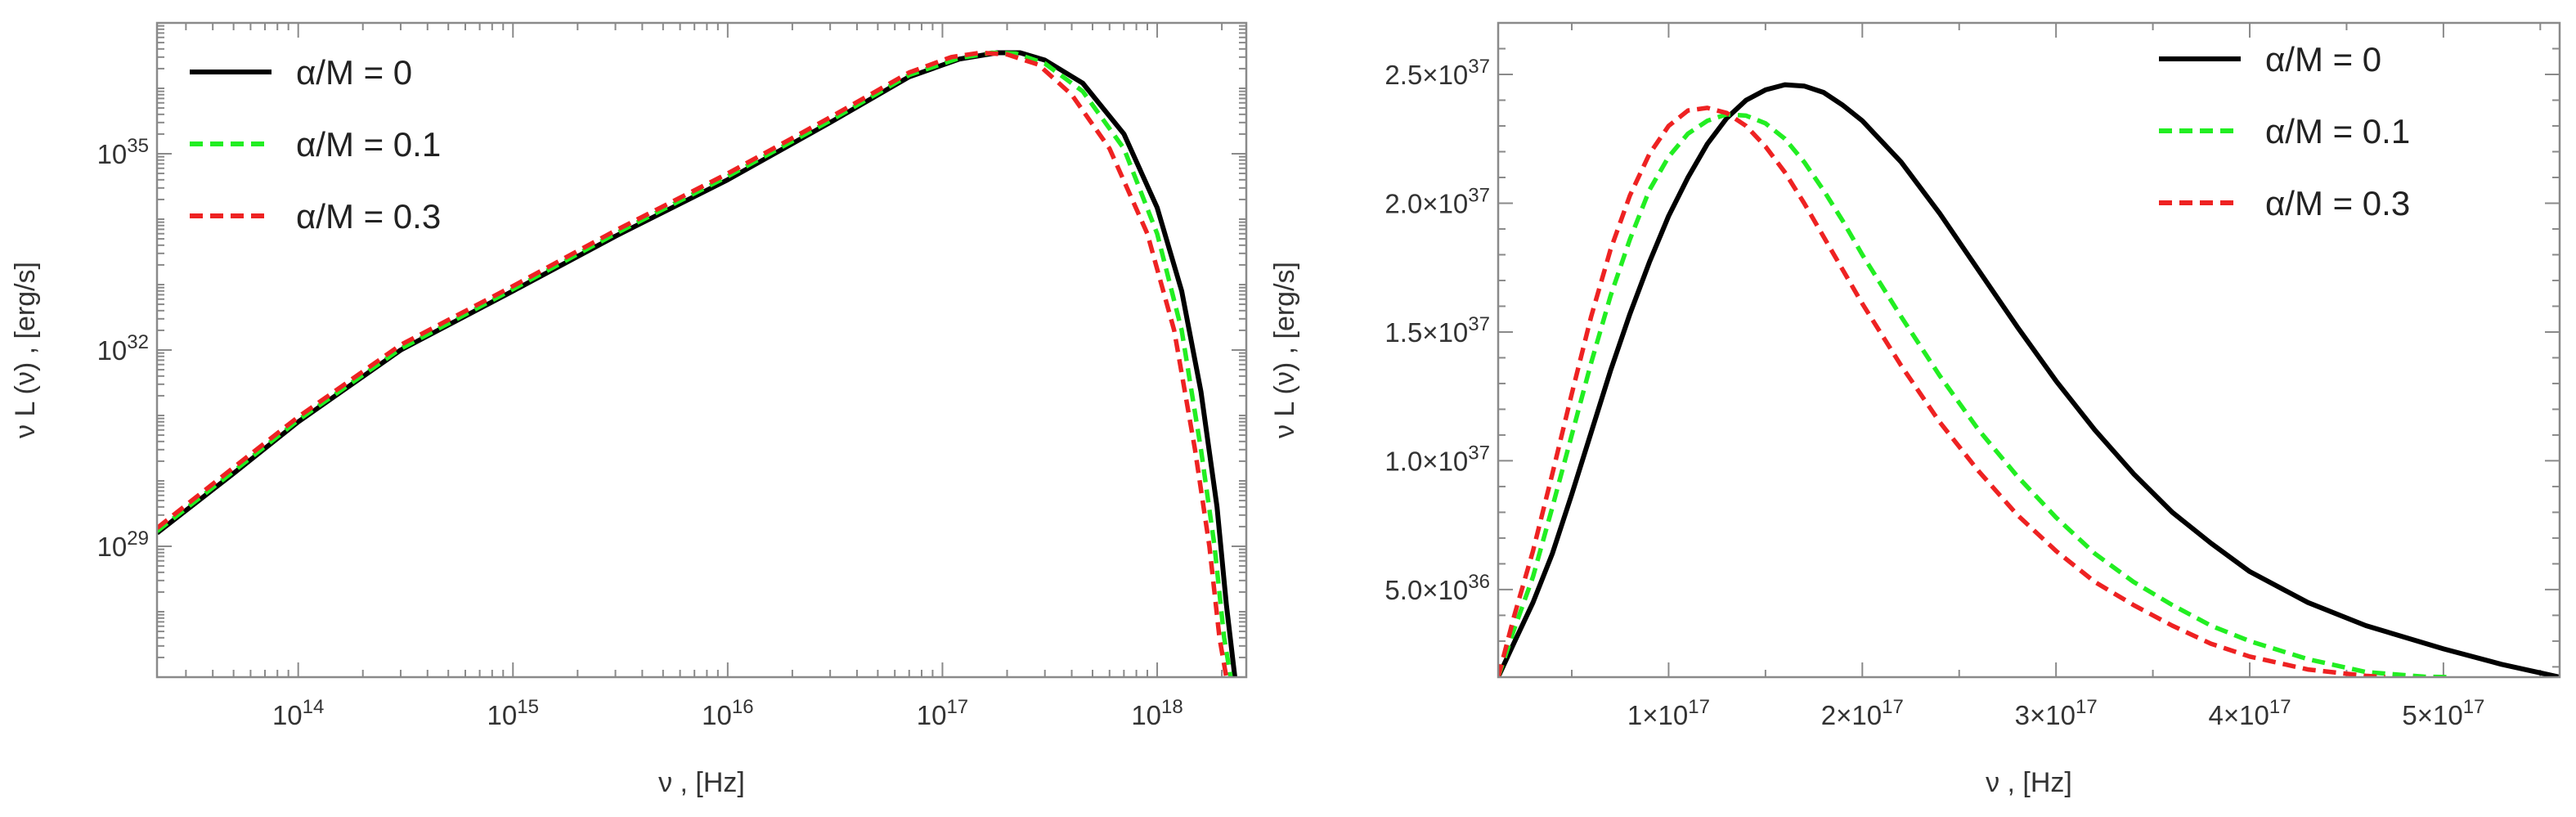 The height and width of the screenshot is (817, 2576). Describe the element at coordinates (1437, 73) in the screenshot. I see `y-tick-label: 2.5×1037` at that location.